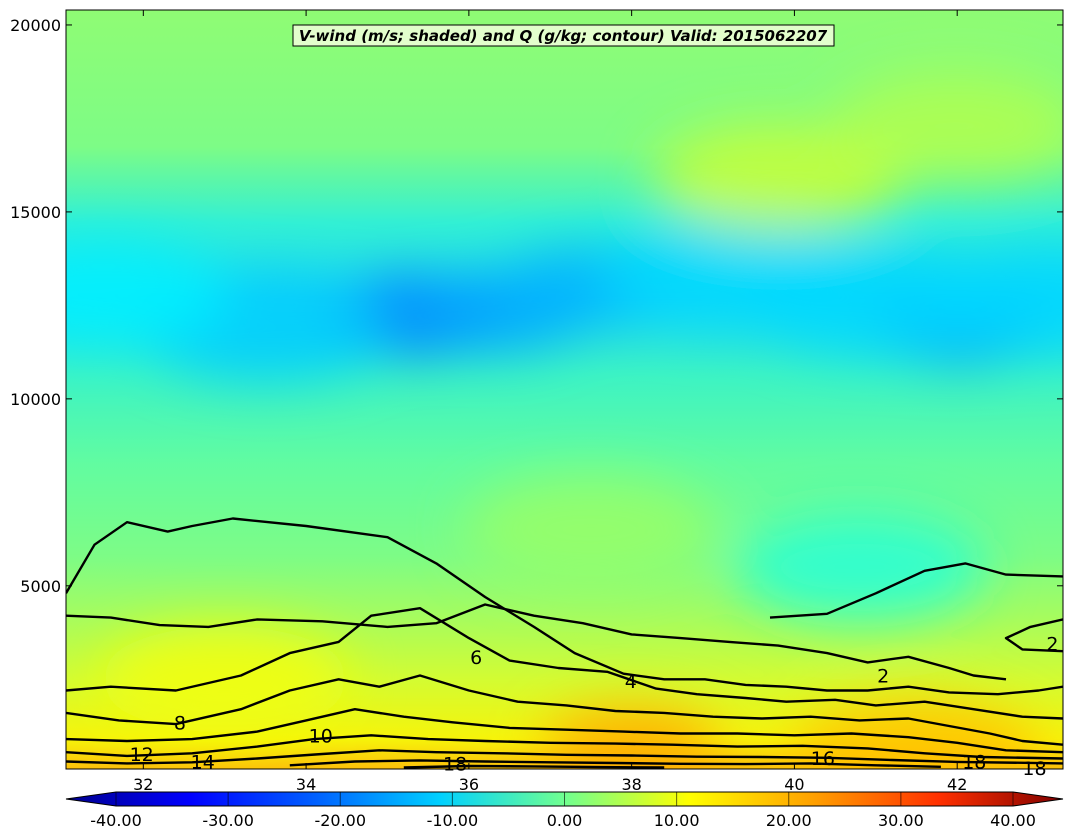 The width and height of the screenshot is (1074, 838). I want to click on colorbar-tick-label-0: -40.00, so click(116, 820).